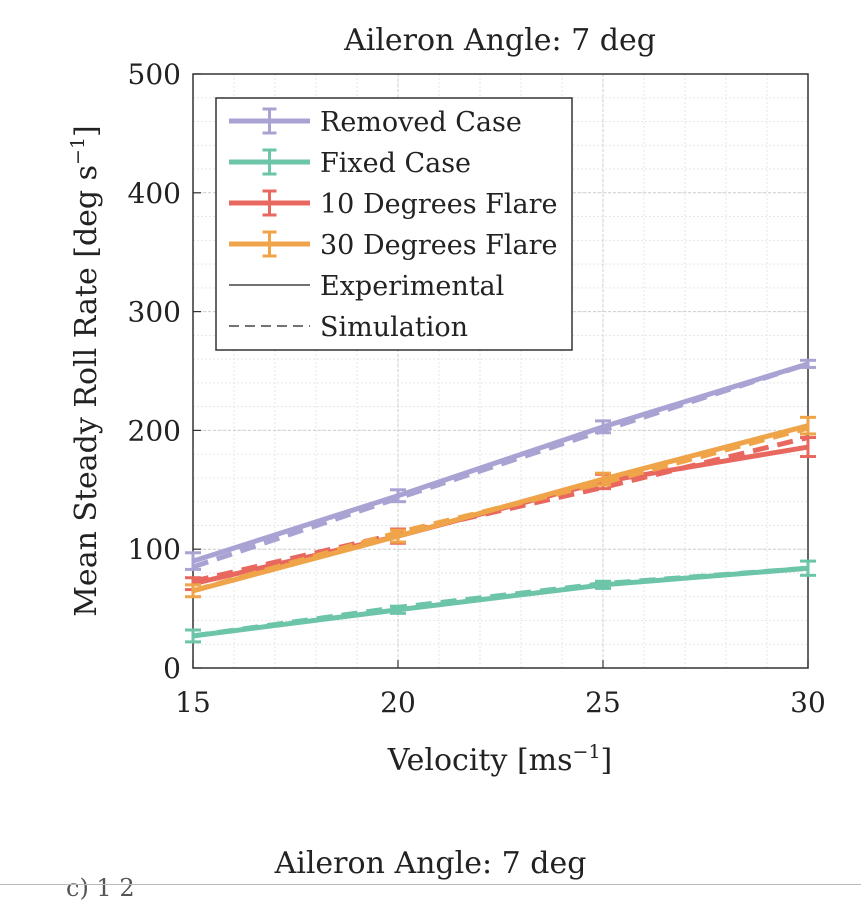 The height and width of the screenshot is (902, 861). I want to click on y-axis-label: Mean Steady Roll Rate [deg s−1], so click(85, 371).